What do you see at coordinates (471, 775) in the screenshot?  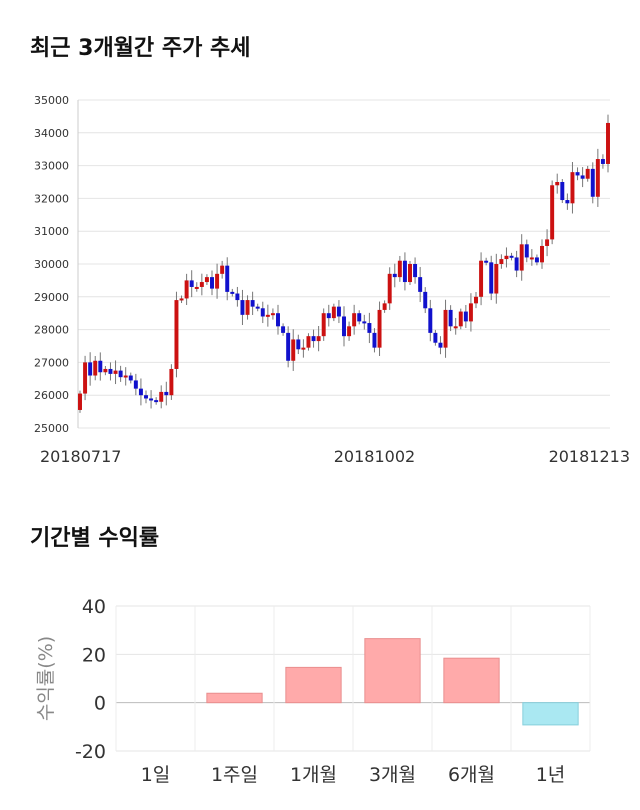 I see `x-tick-label: 6개월` at bounding box center [471, 775].